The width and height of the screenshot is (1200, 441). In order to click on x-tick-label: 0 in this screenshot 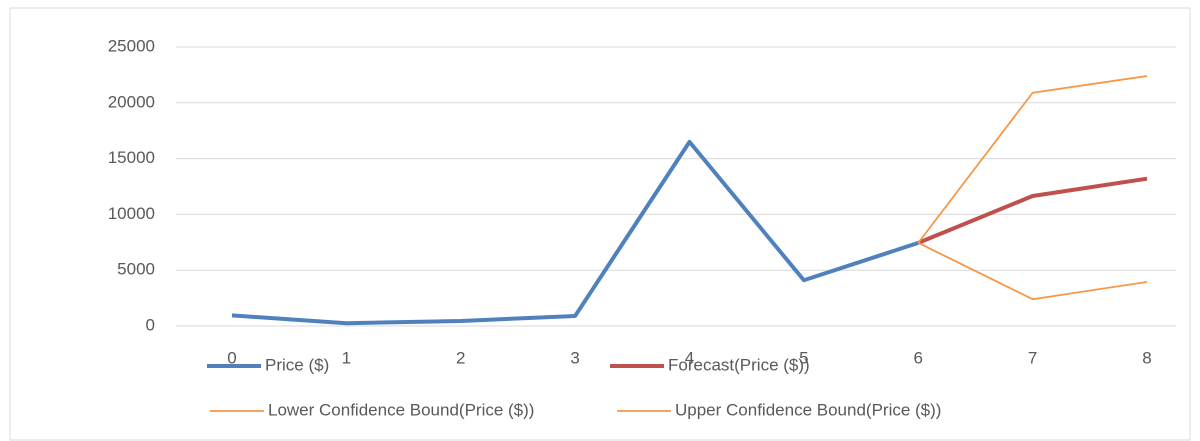, I will do `click(231, 357)`.